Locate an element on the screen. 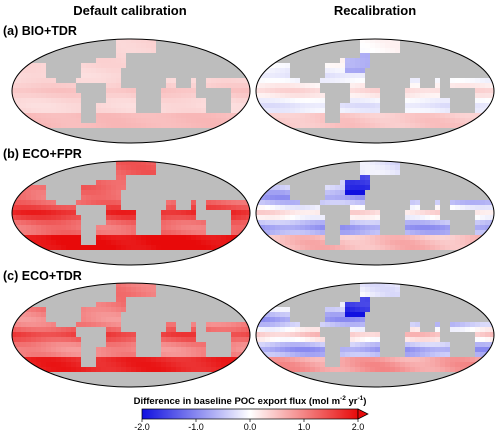 The image size is (500, 433). map-panel-eco-fpr-default is located at coordinates (131, 213).